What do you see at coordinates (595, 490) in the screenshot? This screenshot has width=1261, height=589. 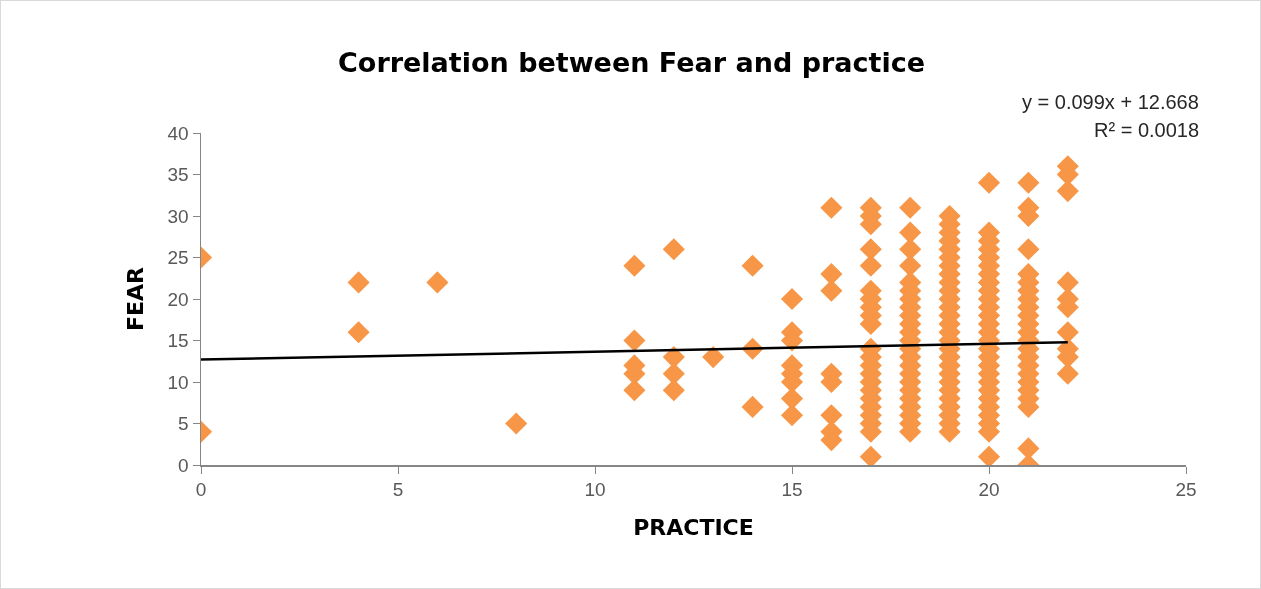 I see `x-tick-label: 10` at bounding box center [595, 490].